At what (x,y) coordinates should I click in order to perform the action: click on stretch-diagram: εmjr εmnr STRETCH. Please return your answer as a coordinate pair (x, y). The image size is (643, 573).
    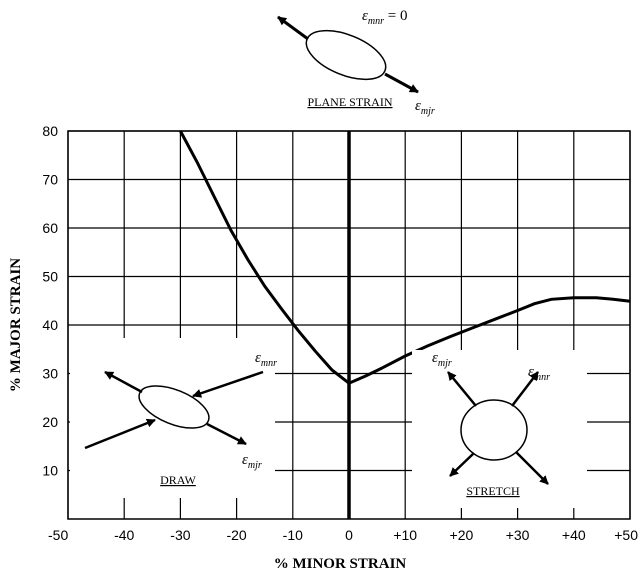
    Looking at the image, I should click on (499, 429).